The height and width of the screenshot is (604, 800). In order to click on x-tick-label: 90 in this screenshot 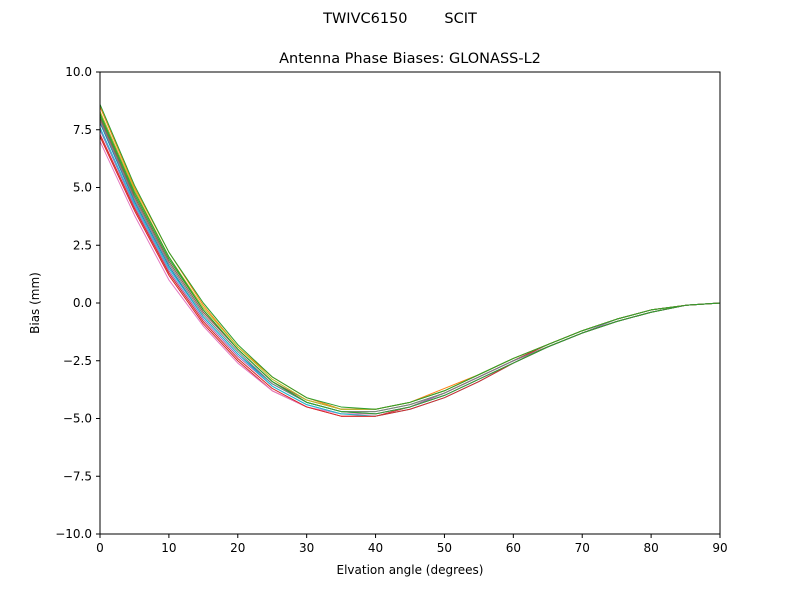, I will do `click(719, 548)`.